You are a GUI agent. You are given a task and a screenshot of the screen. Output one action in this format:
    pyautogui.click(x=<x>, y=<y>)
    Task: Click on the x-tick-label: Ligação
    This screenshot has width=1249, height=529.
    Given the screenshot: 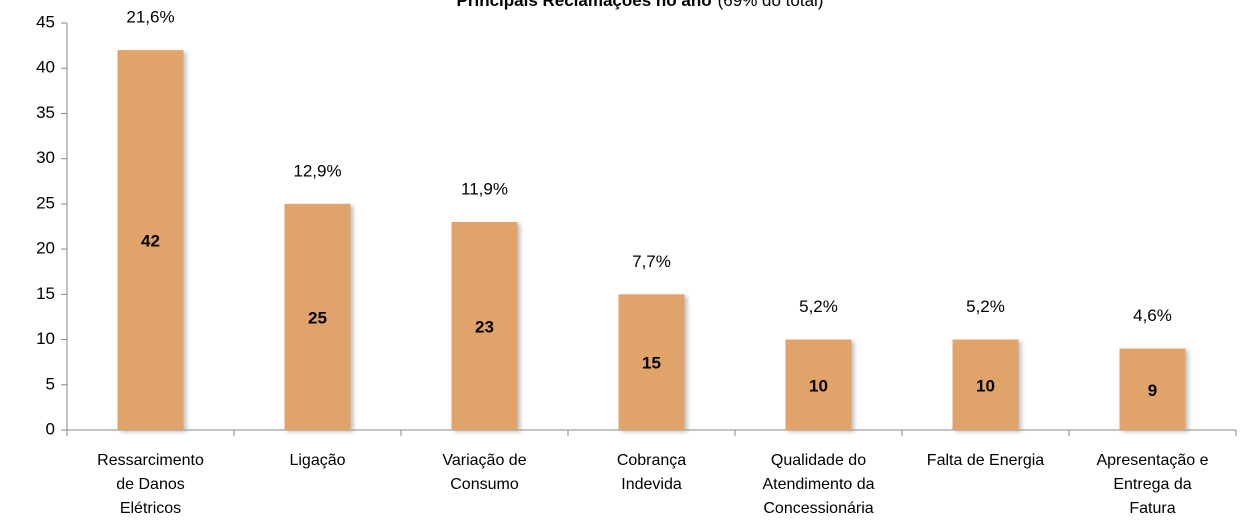 What is the action you would take?
    pyautogui.click(x=317, y=460)
    